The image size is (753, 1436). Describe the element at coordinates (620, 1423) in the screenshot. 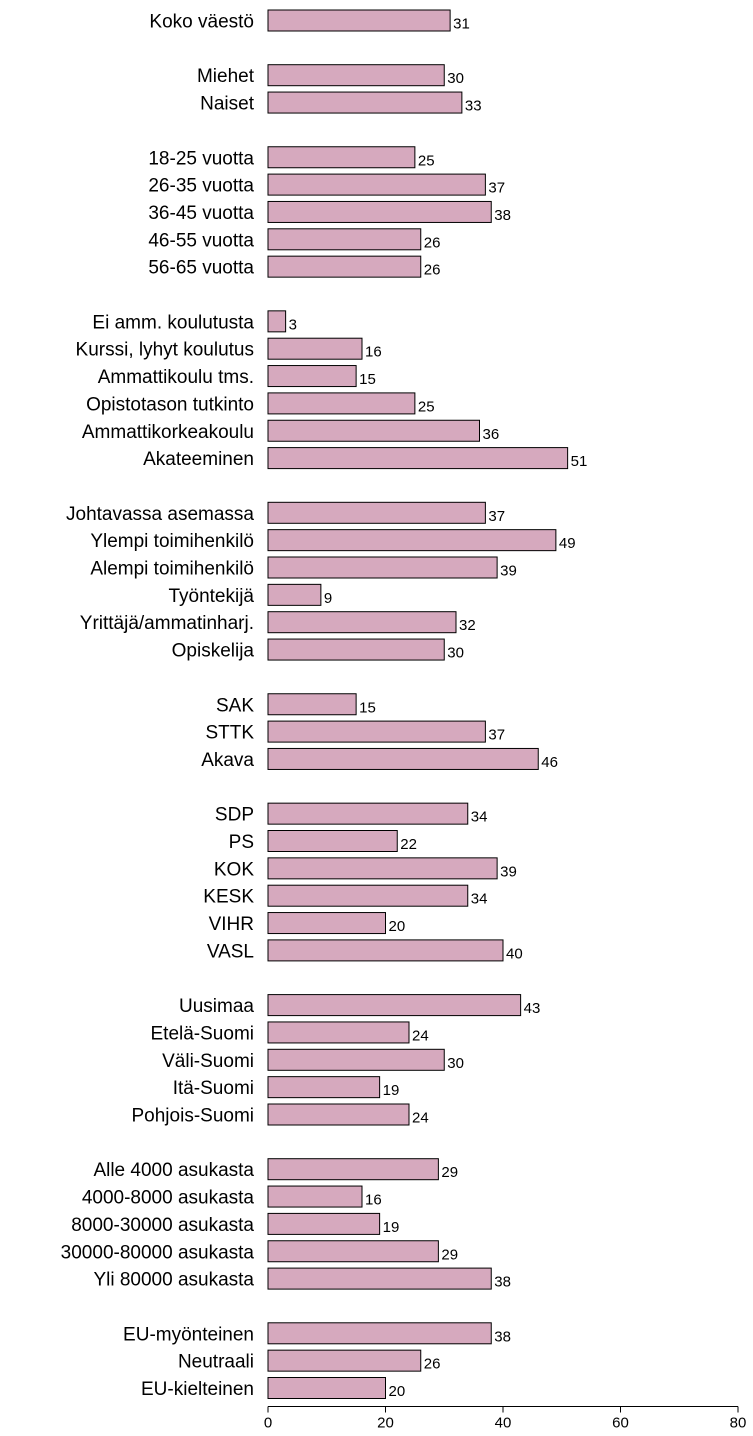

I see `x-tick-label: 60` at that location.